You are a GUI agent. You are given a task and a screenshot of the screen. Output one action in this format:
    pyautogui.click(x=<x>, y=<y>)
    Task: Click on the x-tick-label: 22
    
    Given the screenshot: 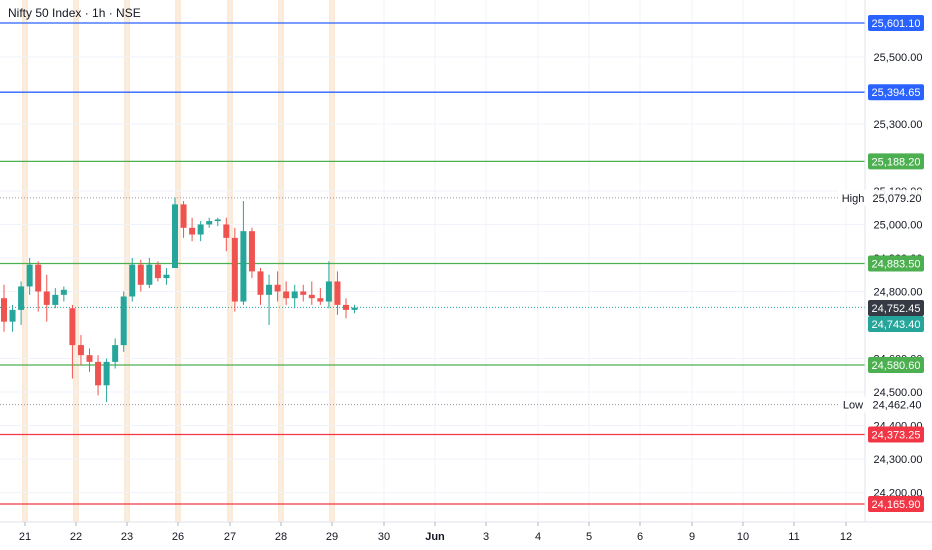 What is the action you would take?
    pyautogui.click(x=76, y=537)
    